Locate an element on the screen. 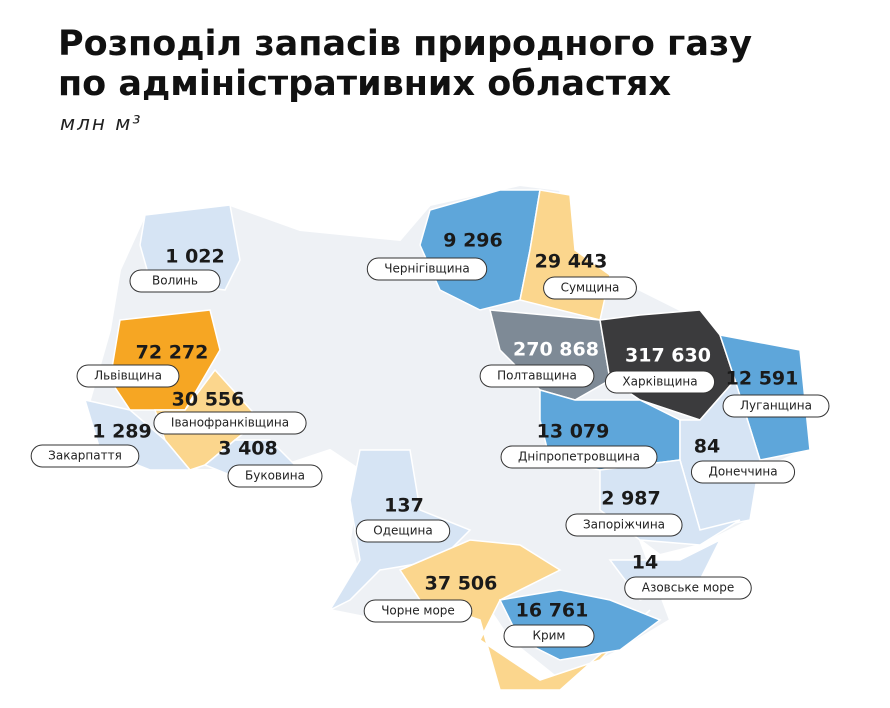 This screenshot has height=708, width=890. region-label: Полтавщина is located at coordinates (537, 376).